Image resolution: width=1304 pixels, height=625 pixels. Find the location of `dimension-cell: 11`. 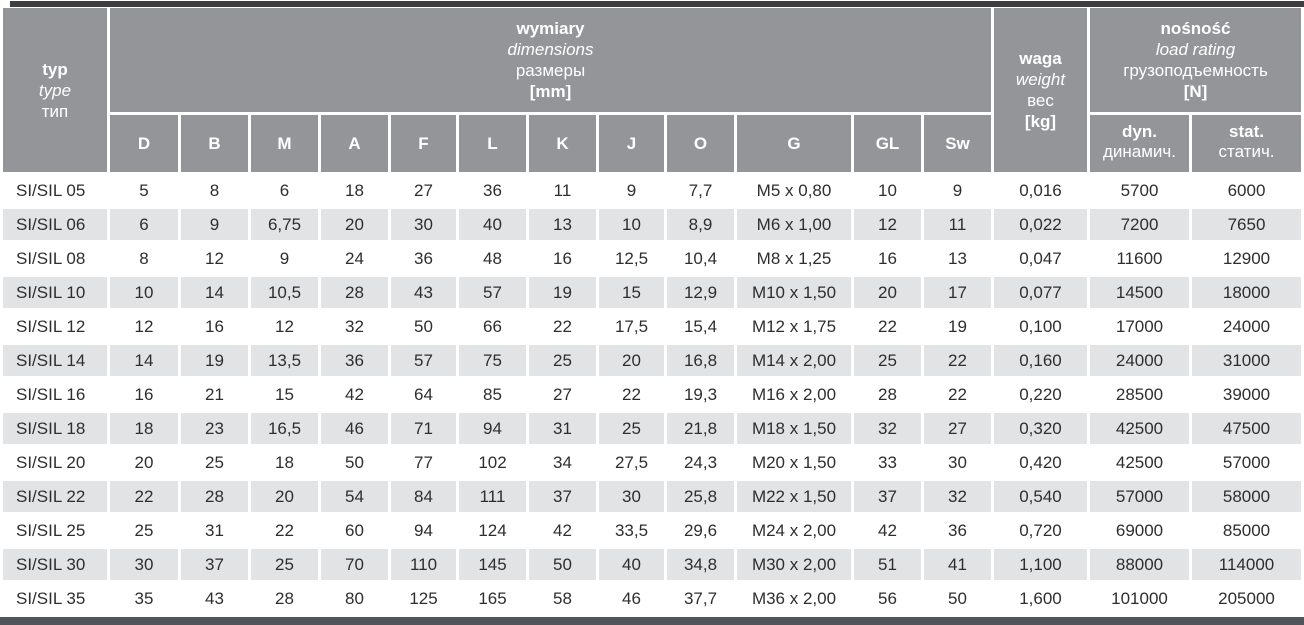

dimension-cell: 11 is located at coordinates (562, 190).